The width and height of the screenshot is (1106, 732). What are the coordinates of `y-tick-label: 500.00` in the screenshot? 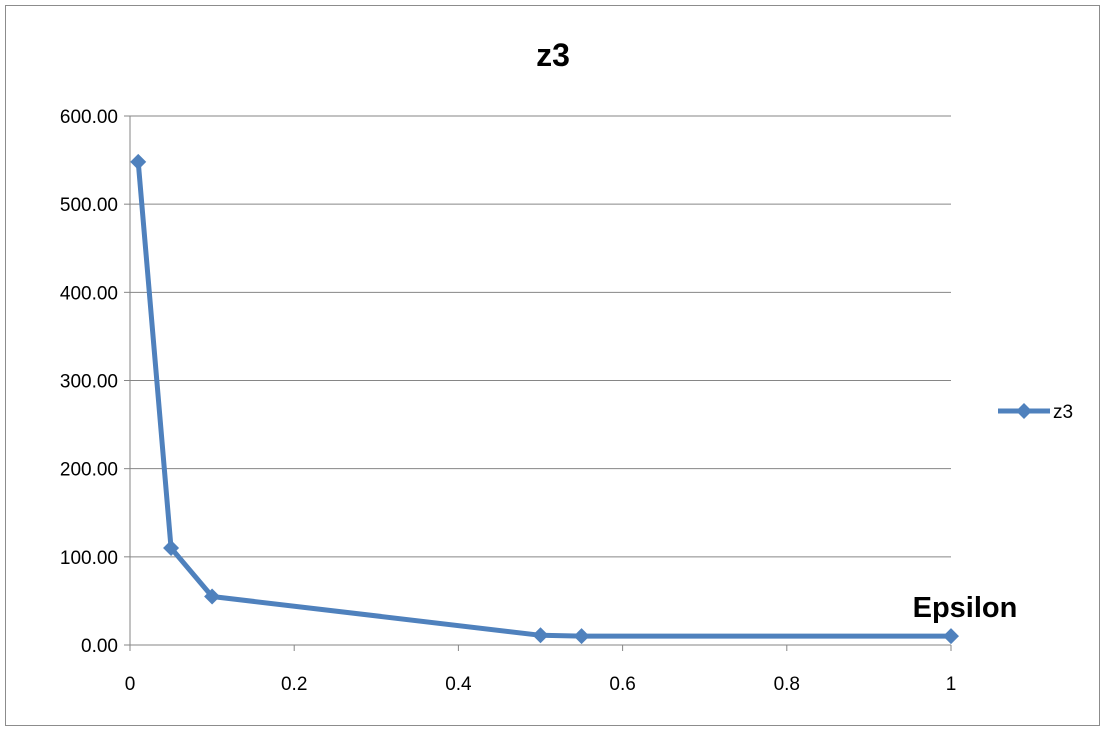 It's located at (89, 205).